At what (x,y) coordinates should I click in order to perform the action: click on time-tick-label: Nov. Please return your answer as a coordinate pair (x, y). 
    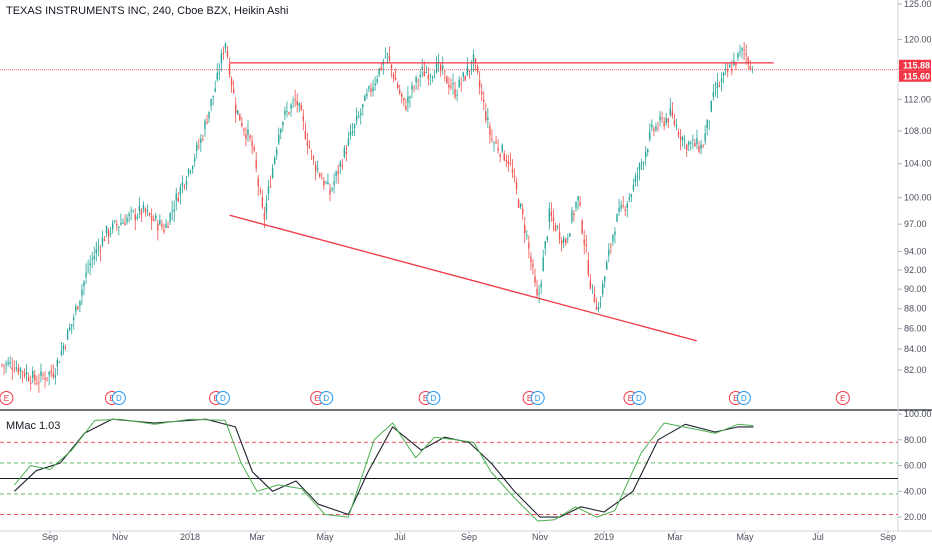
    Looking at the image, I should click on (540, 537).